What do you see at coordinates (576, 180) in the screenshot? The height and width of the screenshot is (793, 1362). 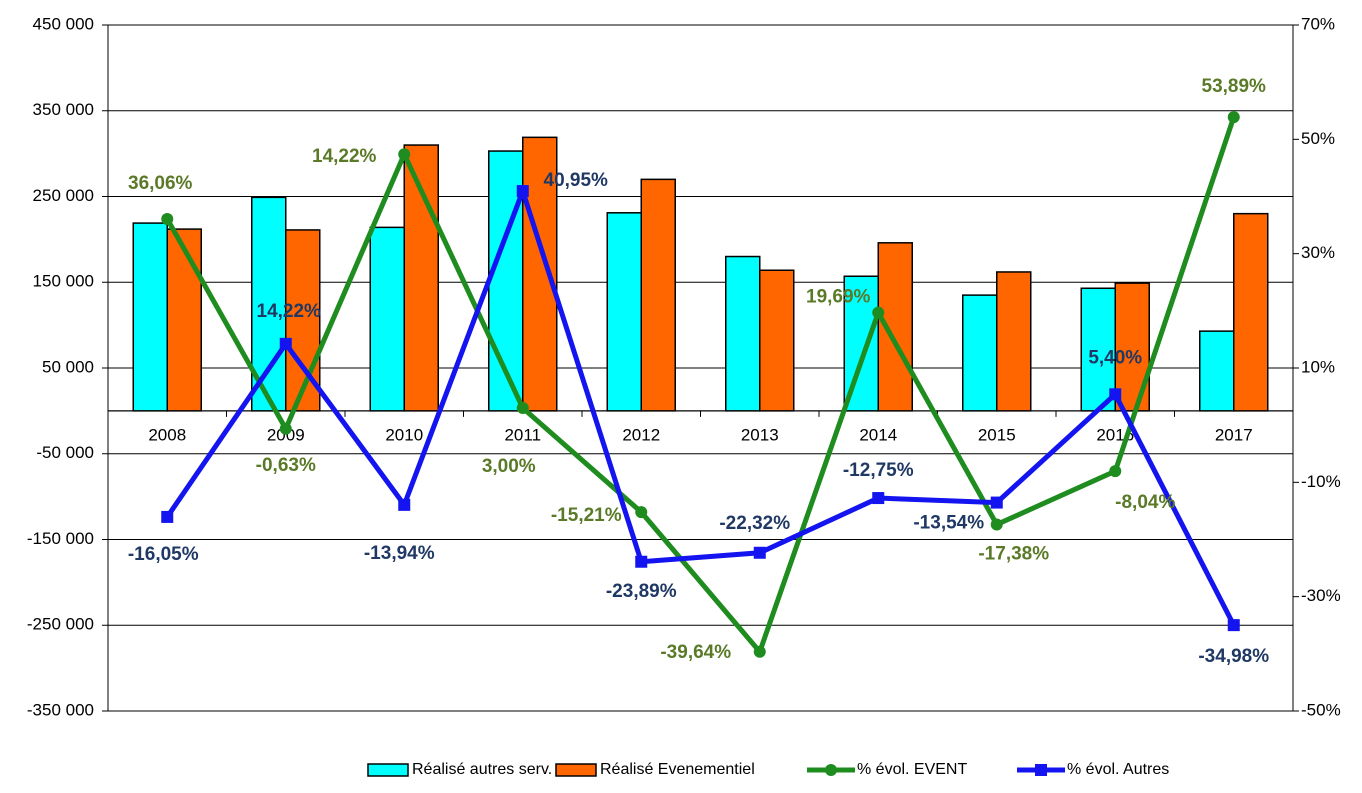 I see `data-label: 40,95%` at bounding box center [576, 180].